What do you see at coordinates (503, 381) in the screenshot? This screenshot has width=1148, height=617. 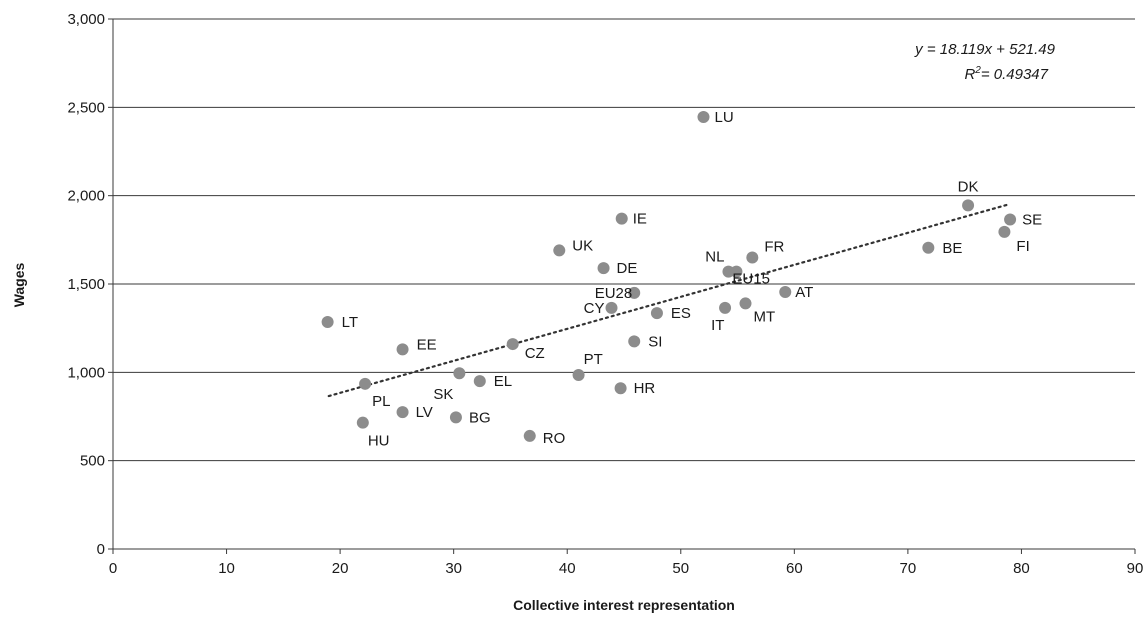 I see `point-label-el: EL` at bounding box center [503, 381].